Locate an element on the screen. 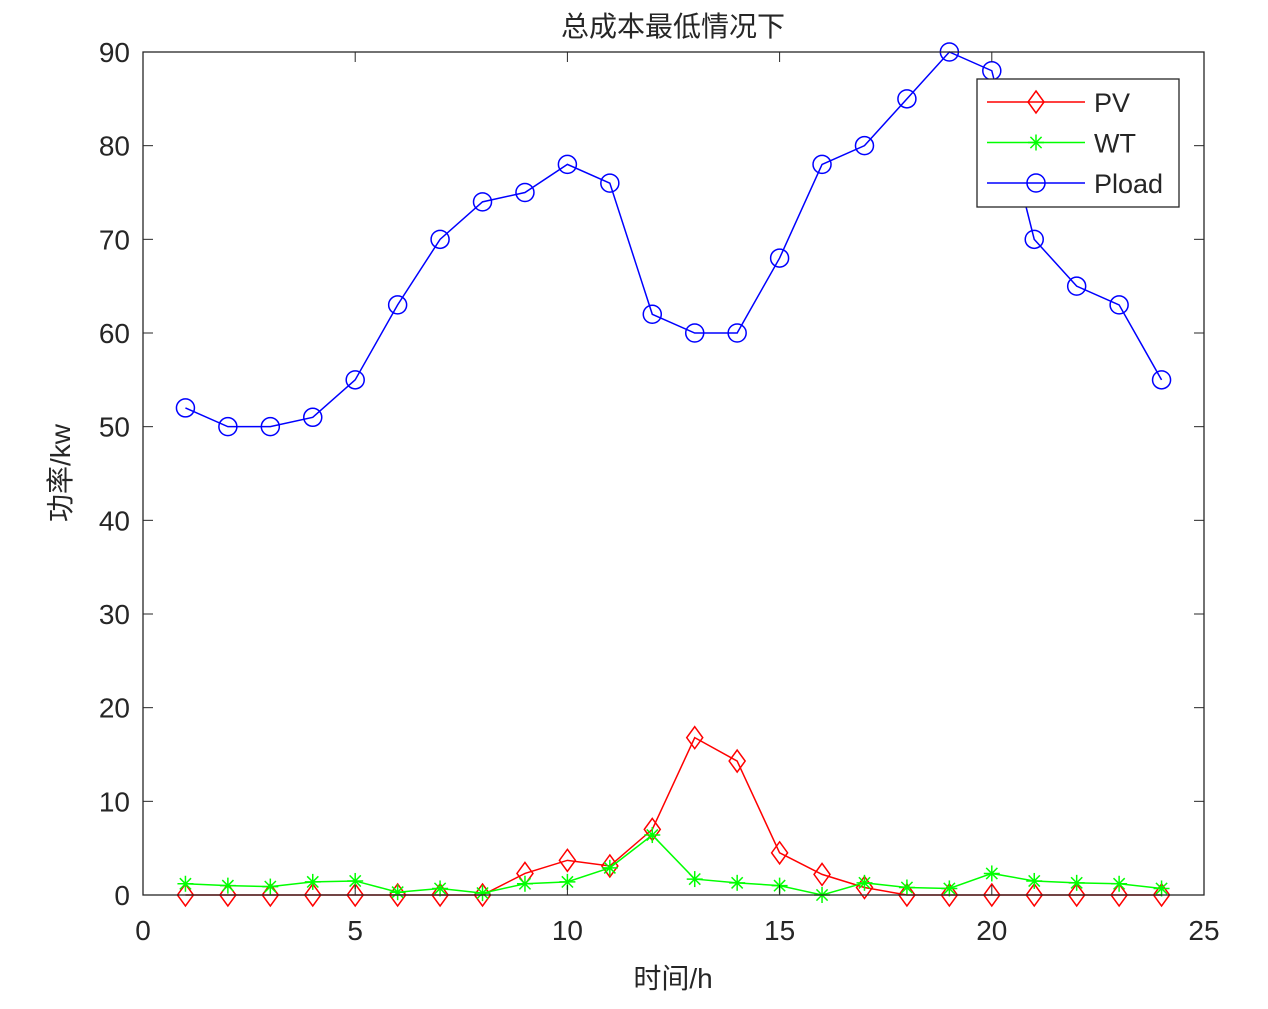  x-tick-label: 25 is located at coordinates (1203, 930).